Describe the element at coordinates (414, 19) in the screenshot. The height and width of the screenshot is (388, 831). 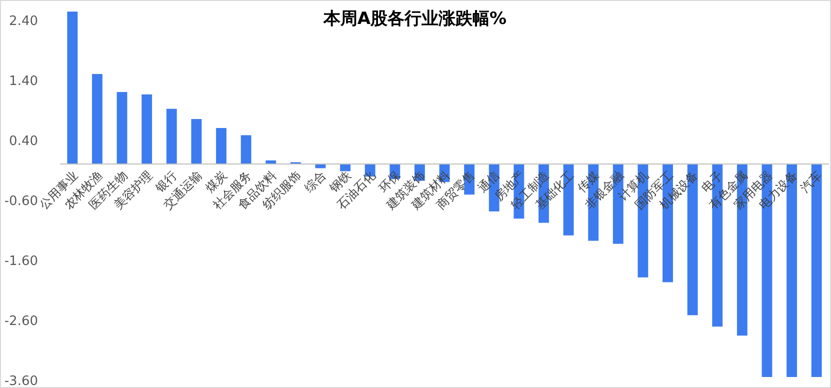
I see `chart-title: 本周A股各行业涨跌幅%` at that location.